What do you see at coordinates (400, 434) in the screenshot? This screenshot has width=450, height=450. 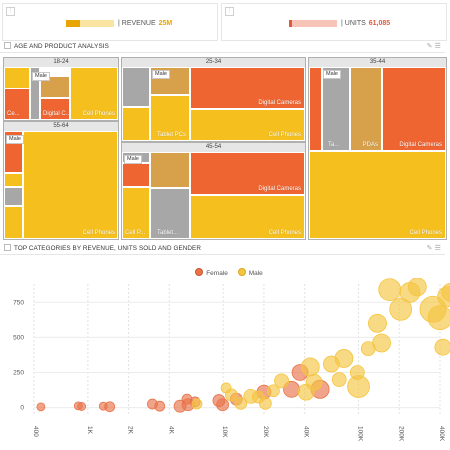 I see `x-tick-label: 200K` at bounding box center [400, 434].